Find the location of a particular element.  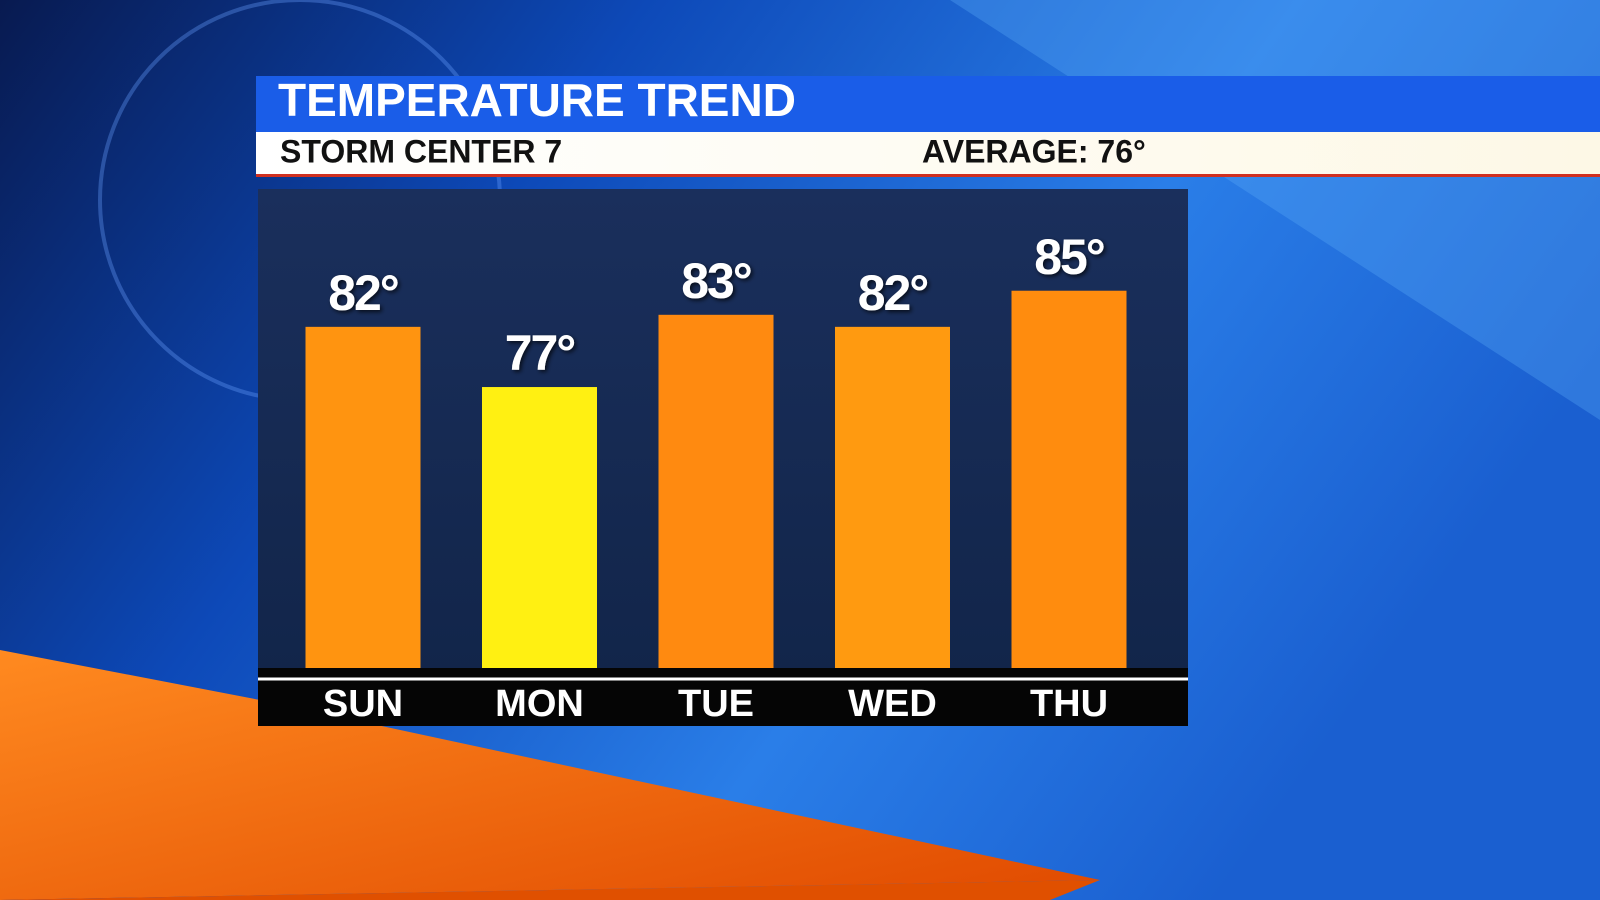

value-label: 85° is located at coordinates (1069, 257).